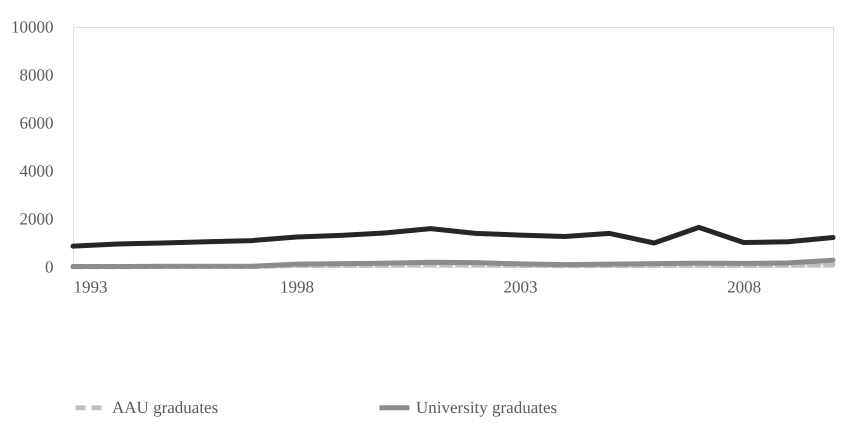  What do you see at coordinates (91, 287) in the screenshot?
I see `x-tick-label: 1993` at bounding box center [91, 287].